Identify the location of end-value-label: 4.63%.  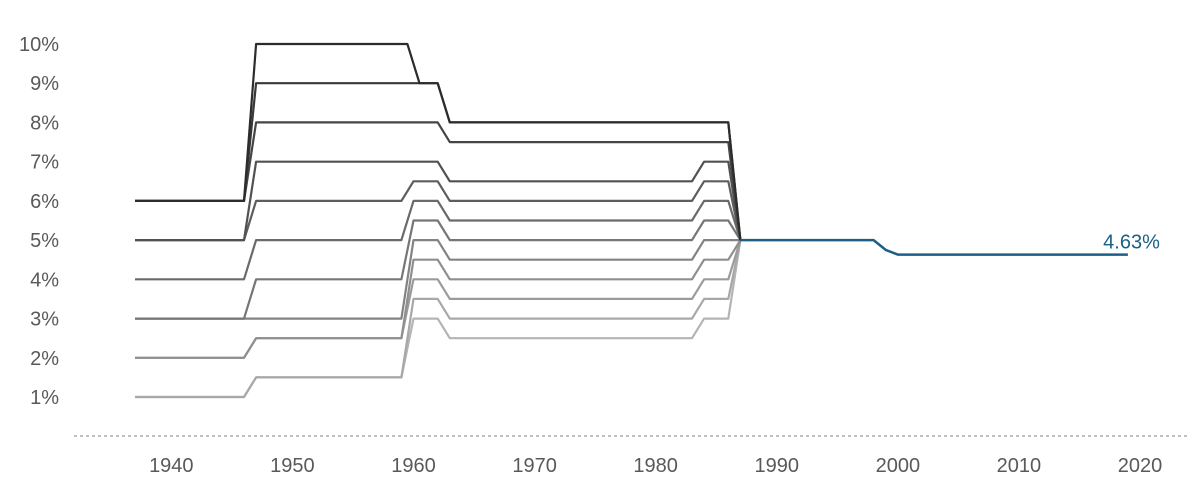
(1131, 243).